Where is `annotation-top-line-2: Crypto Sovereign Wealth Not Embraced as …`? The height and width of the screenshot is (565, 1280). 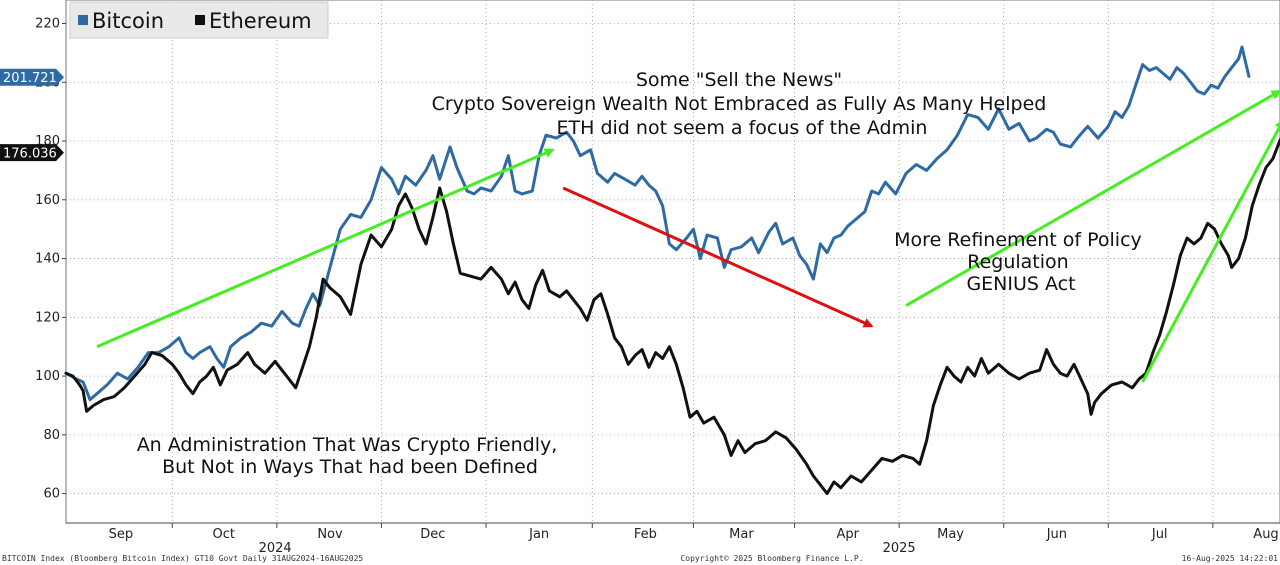 annotation-top-line-2: Crypto Sovereign Wealth Not Embraced as … is located at coordinates (739, 104).